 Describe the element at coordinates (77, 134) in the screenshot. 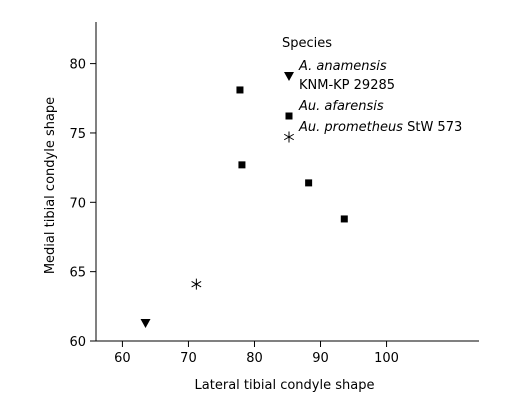

I see `y-tick-label: 75` at that location.